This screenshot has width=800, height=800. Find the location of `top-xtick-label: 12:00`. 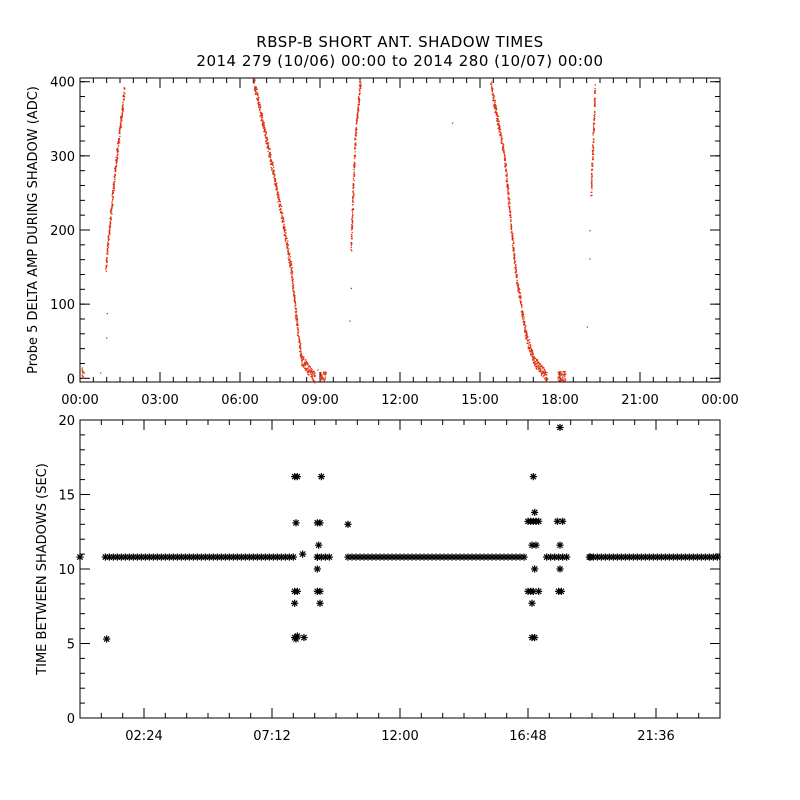

top-xtick-label: 12:00 is located at coordinates (399, 400).